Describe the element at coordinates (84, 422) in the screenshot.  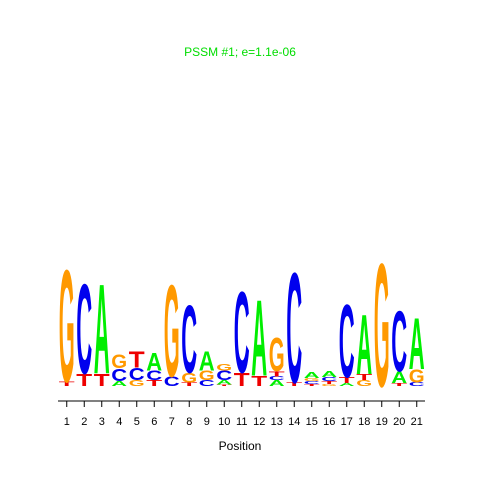
I see `x-tick-label: 2` at that location.